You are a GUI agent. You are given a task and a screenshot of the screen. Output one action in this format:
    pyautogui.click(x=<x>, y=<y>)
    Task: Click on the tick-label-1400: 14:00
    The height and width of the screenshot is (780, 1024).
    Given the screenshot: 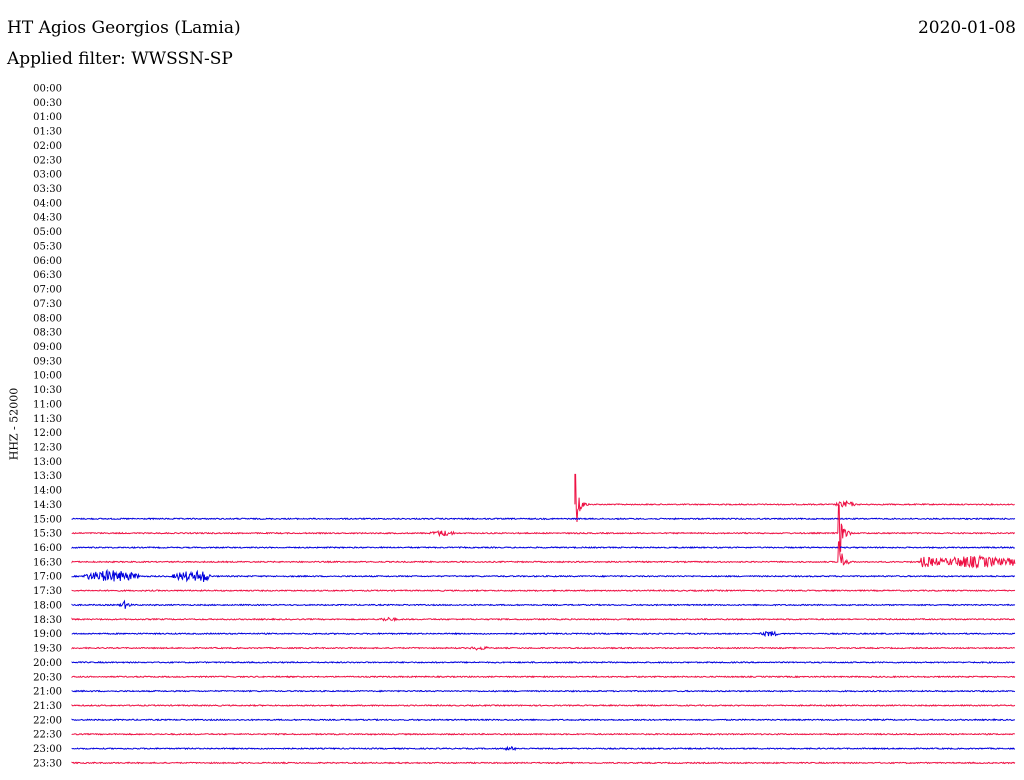 What is the action you would take?
    pyautogui.click(x=47, y=491)
    